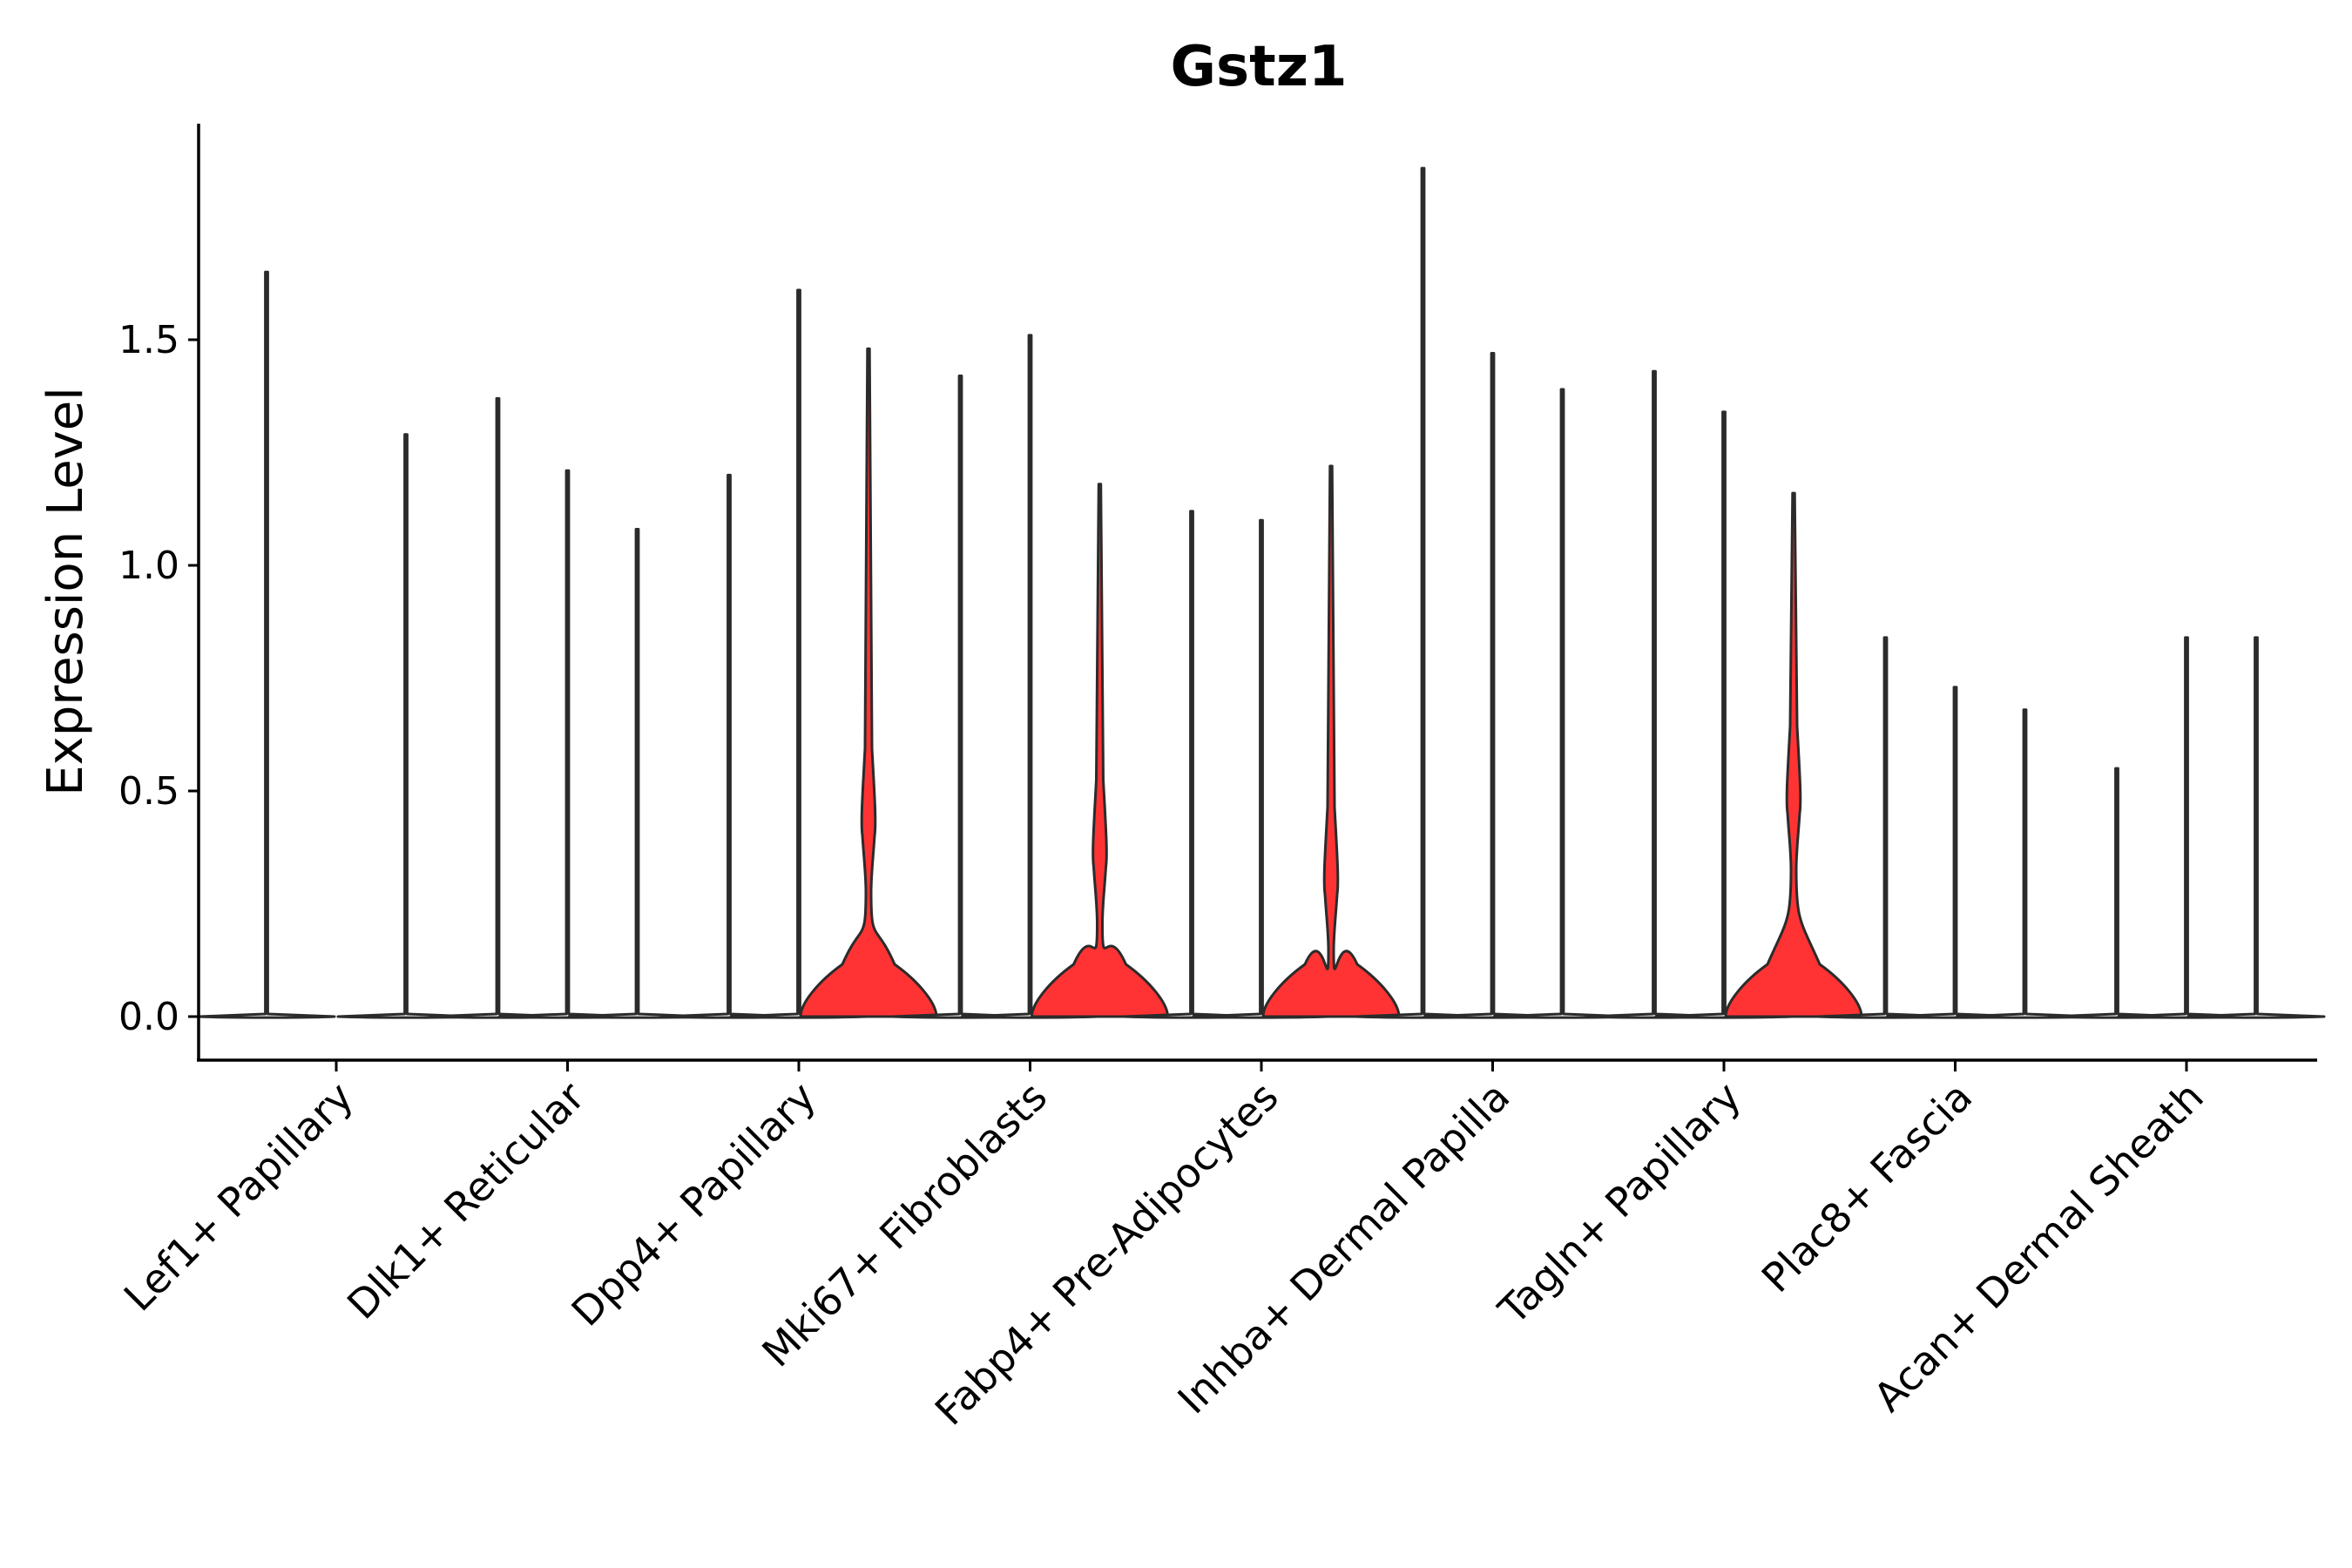 The height and width of the screenshot is (1568, 2352). I want to click on y-tick-label: 0.0, so click(148, 1017).